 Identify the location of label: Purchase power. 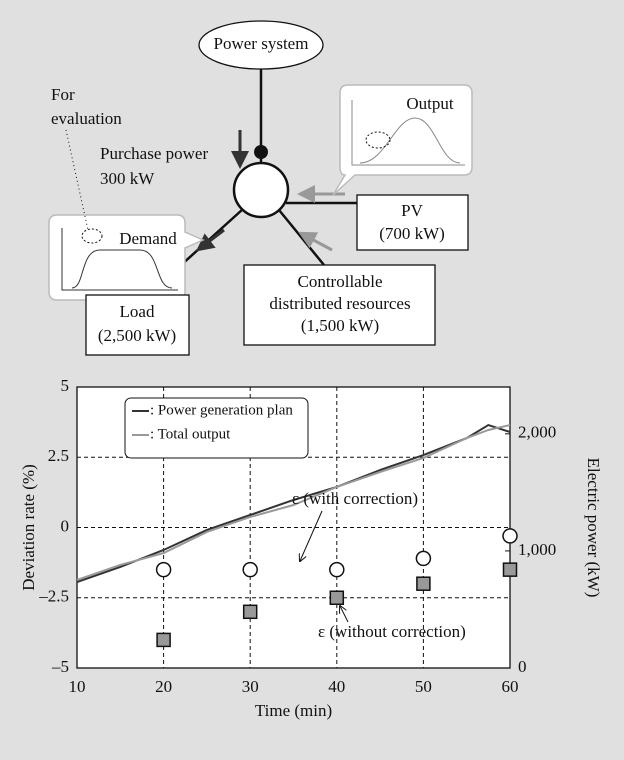
(154, 153).